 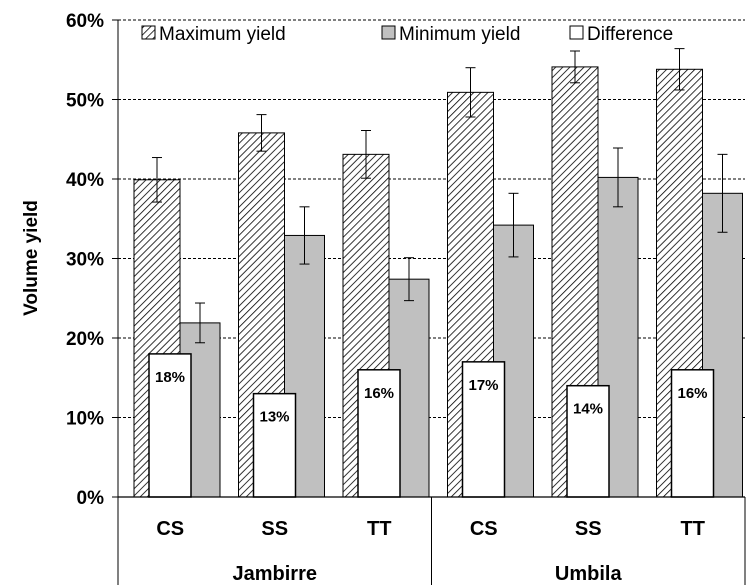 I want to click on y-axis-label: Volume yield, so click(x=31, y=258).